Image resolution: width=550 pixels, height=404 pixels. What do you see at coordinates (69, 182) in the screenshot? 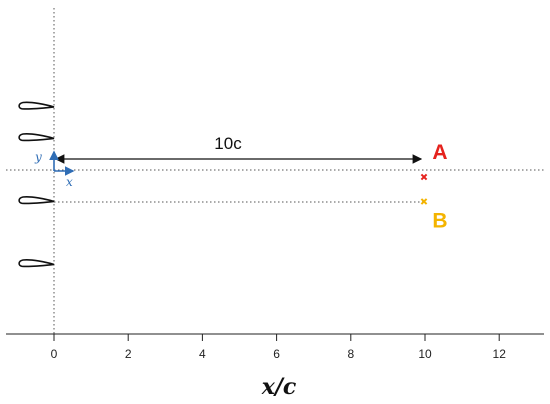
I see `x-coord-label: x` at bounding box center [69, 182].